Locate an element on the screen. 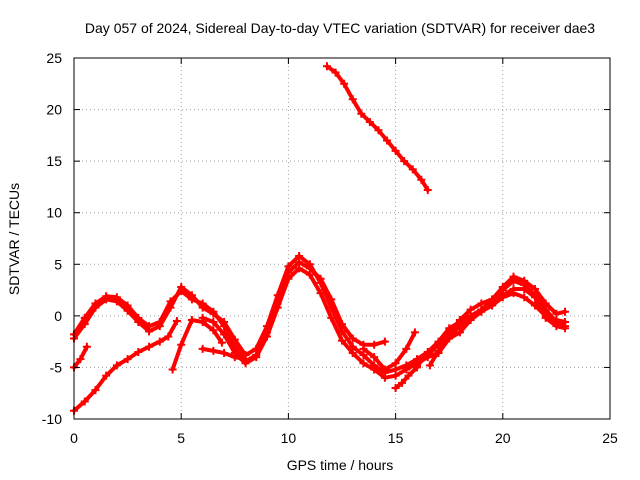 This screenshot has height=480, width=640. series-track-b is located at coordinates (229, 312).